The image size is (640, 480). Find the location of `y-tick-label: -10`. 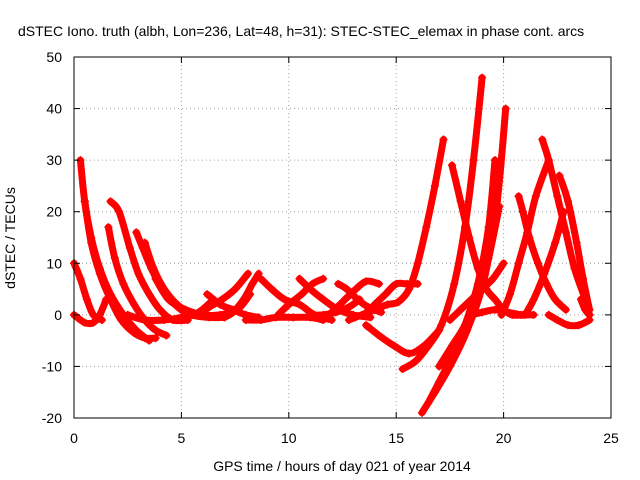

y-tick-label: -10 is located at coordinates (52, 366).